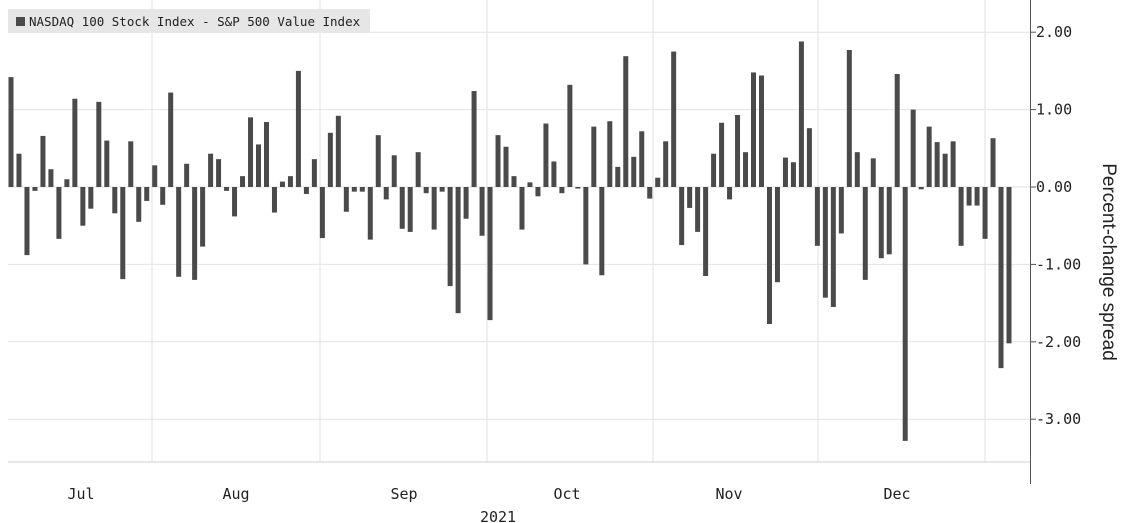 Image resolution: width=1122 pixels, height=523 pixels. Describe the element at coordinates (80, 494) in the screenshot. I see `x-tick-label: Jul` at that location.